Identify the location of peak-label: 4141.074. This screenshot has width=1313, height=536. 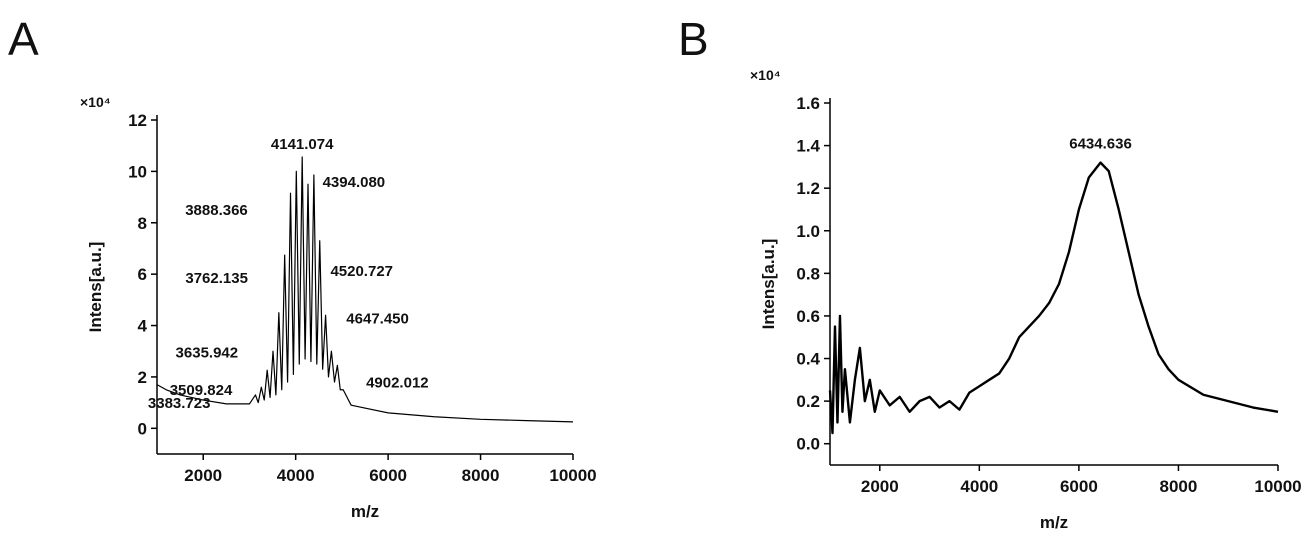
(302, 144).